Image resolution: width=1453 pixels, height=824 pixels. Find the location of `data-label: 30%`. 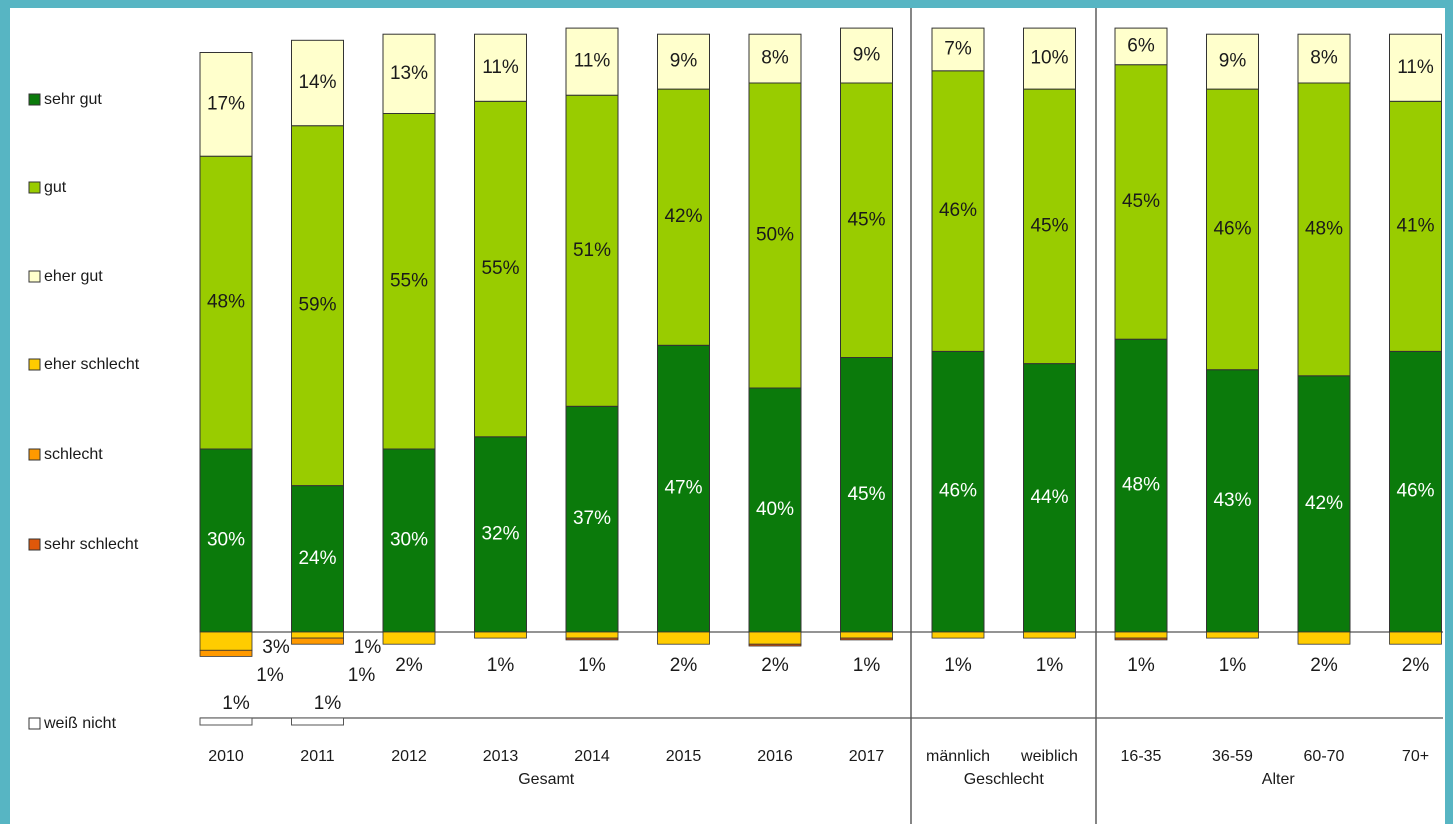

data-label: 30% is located at coordinates (226, 540).